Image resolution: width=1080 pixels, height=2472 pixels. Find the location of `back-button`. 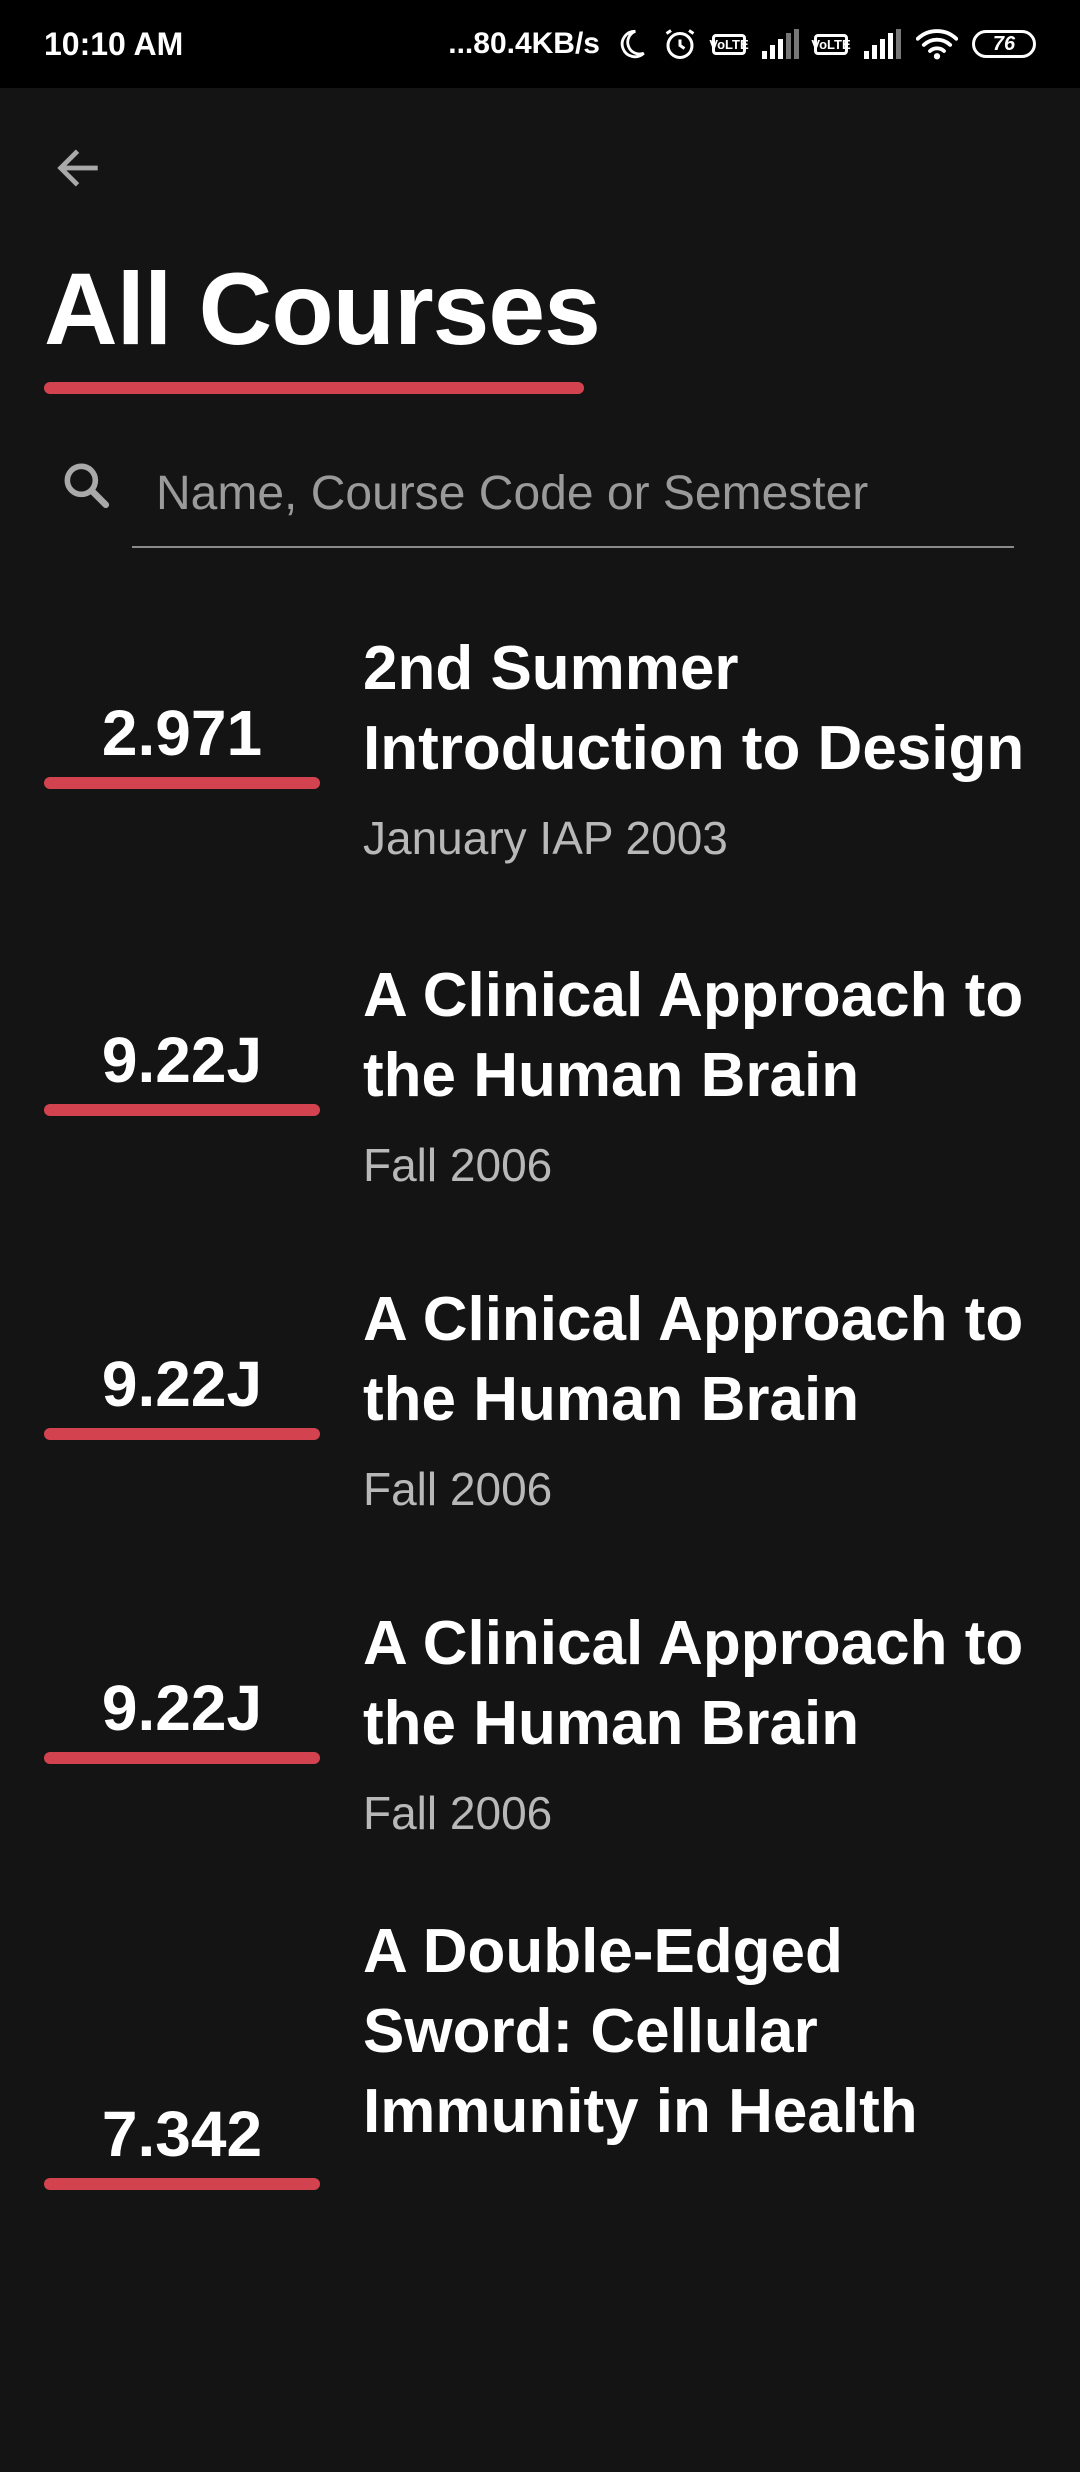

back-button is located at coordinates (78, 168).